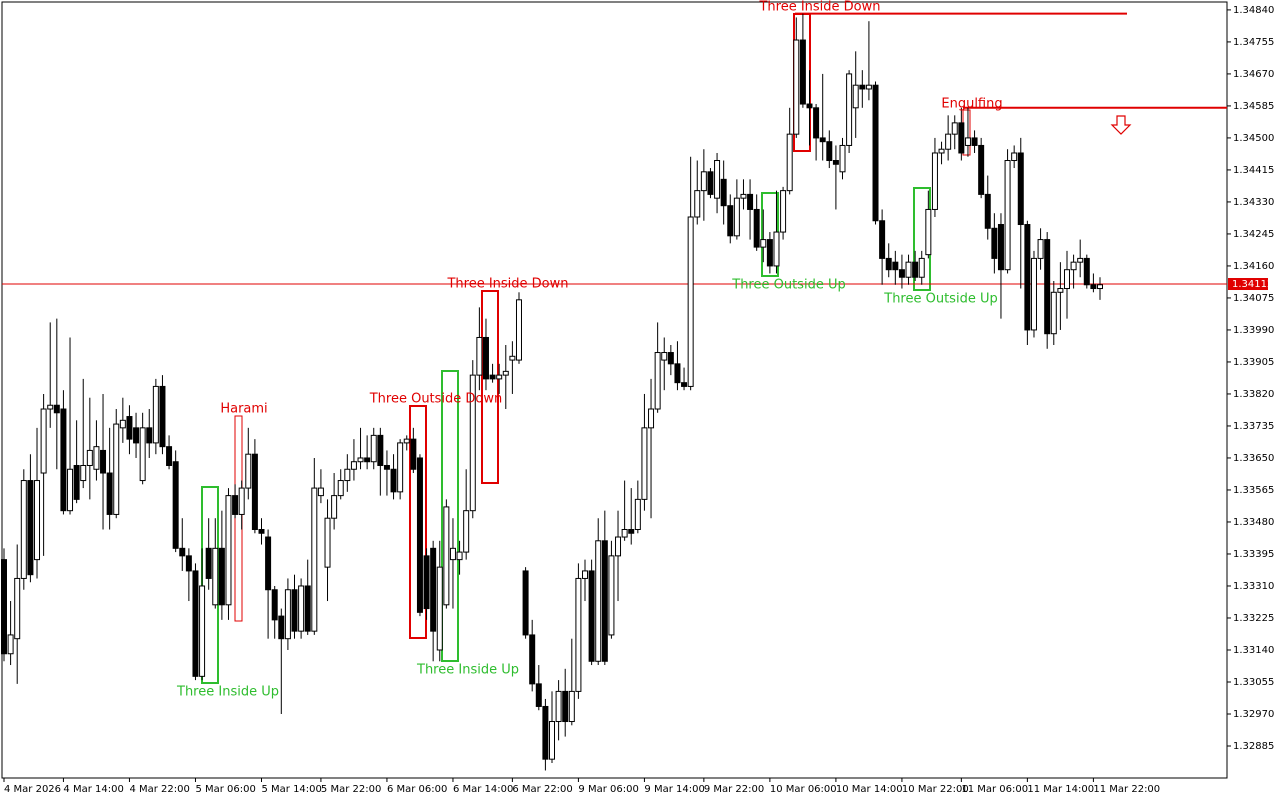 This screenshot has height=800, width=1280. I want to click on pattern-label: Three Outside Up, so click(940, 299).